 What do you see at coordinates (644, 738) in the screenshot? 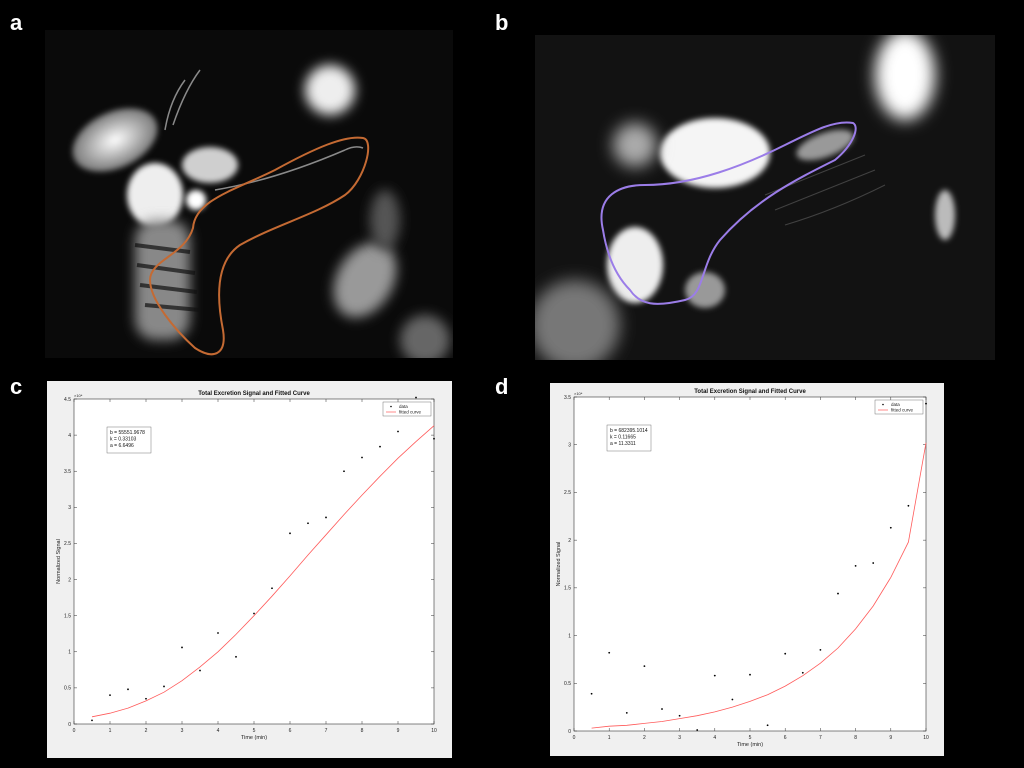
I see `x-tick-label: 2` at bounding box center [644, 738].